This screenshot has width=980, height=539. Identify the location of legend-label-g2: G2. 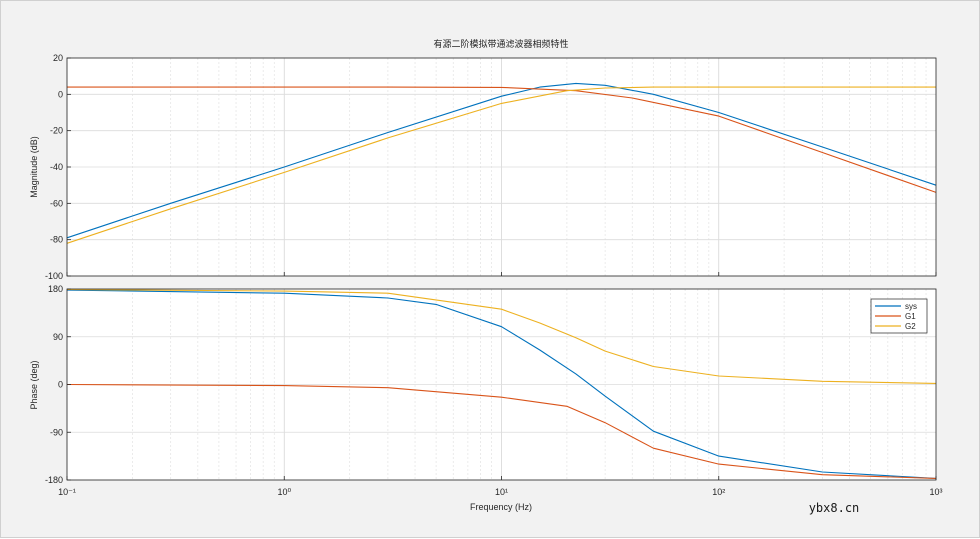
(910, 326).